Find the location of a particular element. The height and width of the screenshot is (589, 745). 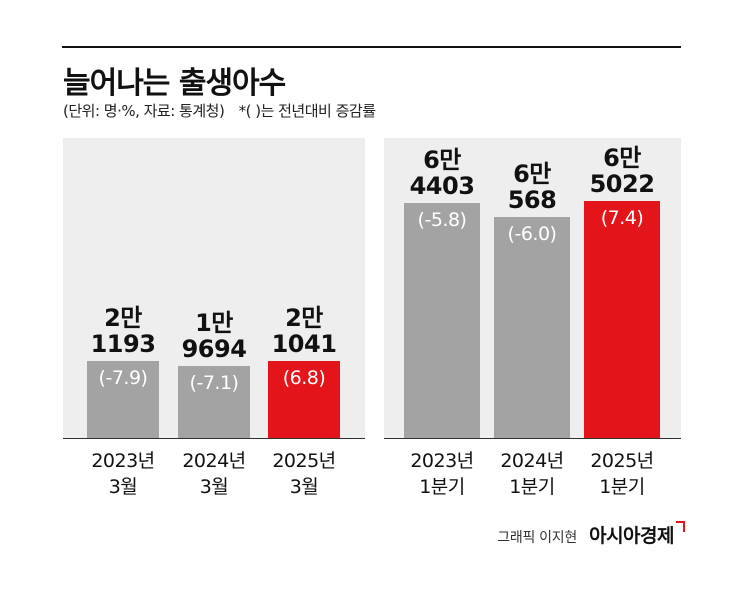

value-label-number: 568 is located at coordinates (532, 200).